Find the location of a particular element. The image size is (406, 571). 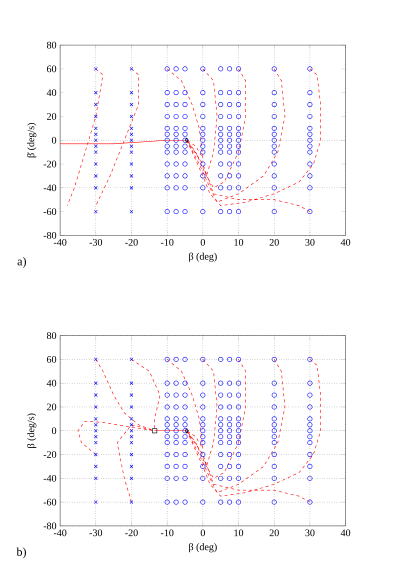

text: a) is located at coordinates (22, 262).